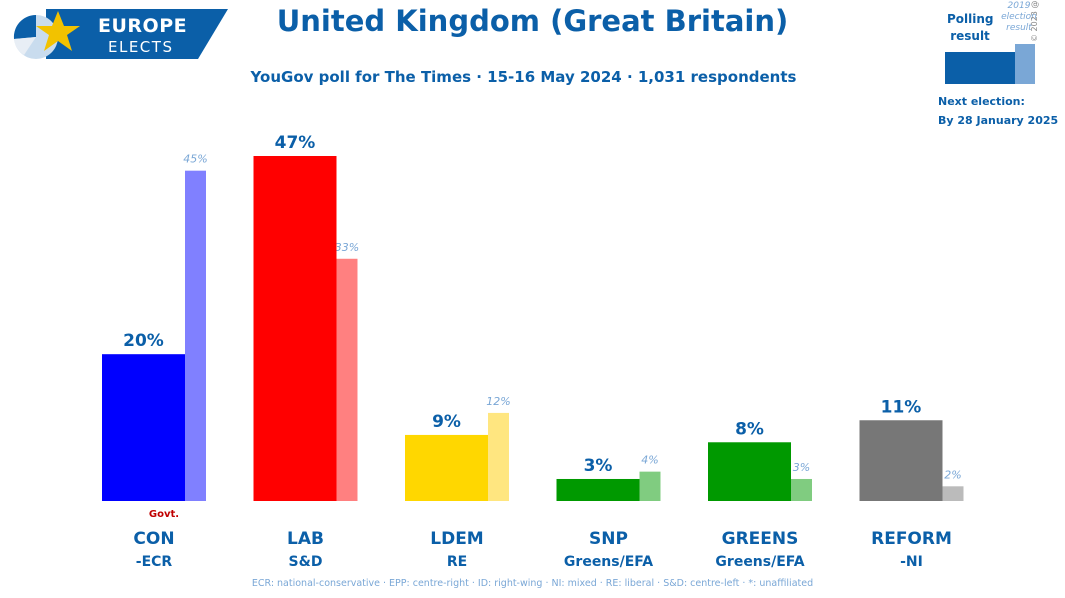 The height and width of the screenshot is (598, 1065). Describe the element at coordinates (153, 539) in the screenshot. I see `category-label-con: CON` at that location.